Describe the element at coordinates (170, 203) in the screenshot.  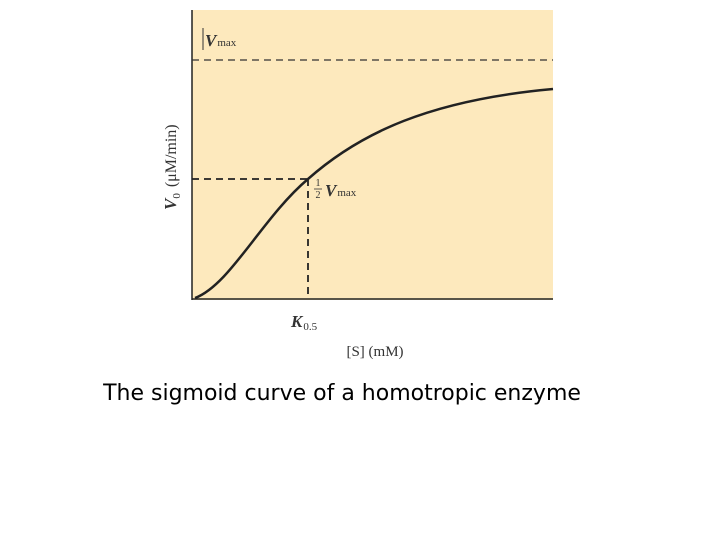
I see `y-axis-symbol: V` at that location.